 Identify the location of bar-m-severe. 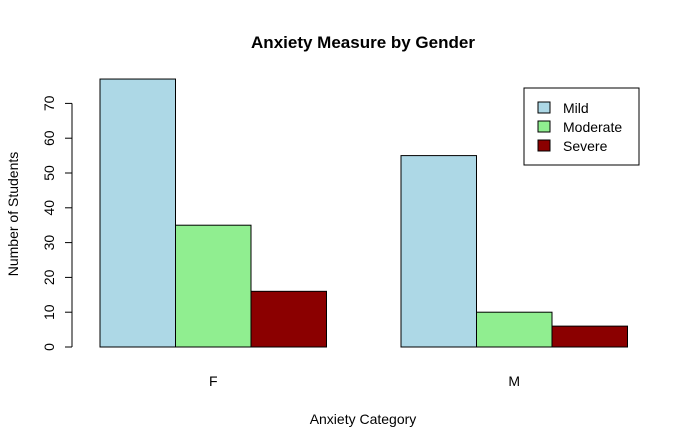
(589, 336).